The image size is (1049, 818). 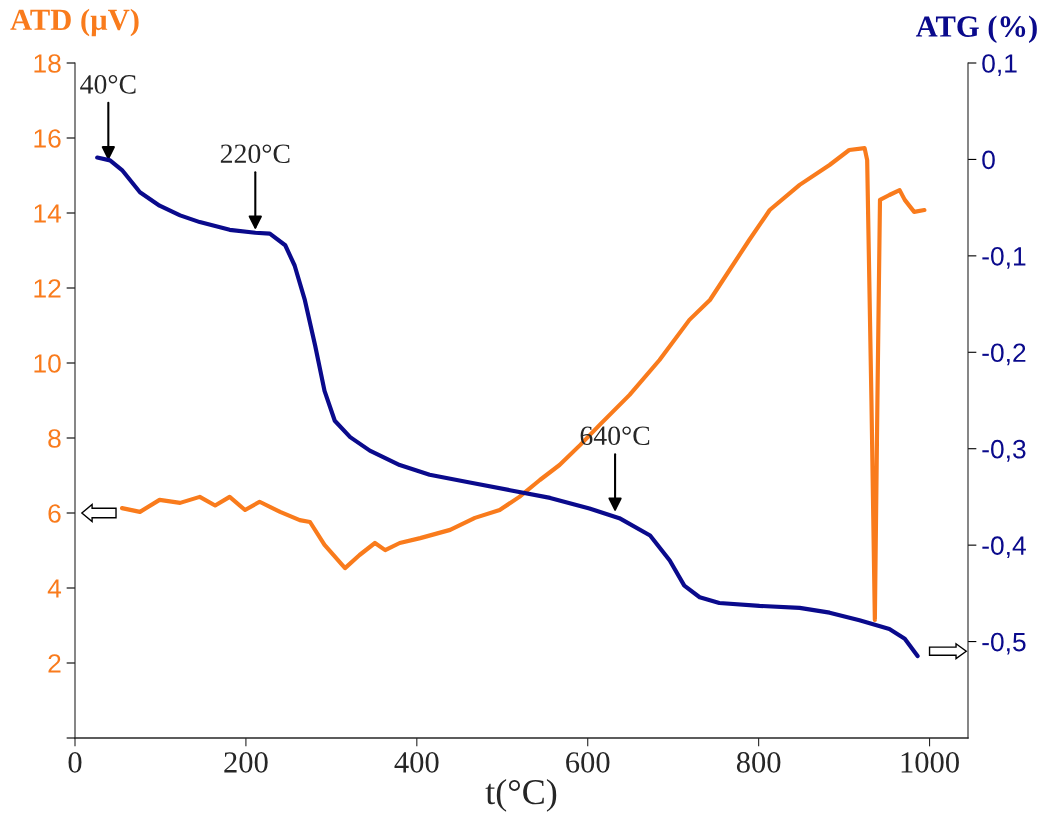 I want to click on x-tick-label: 200, so click(x=246, y=762).